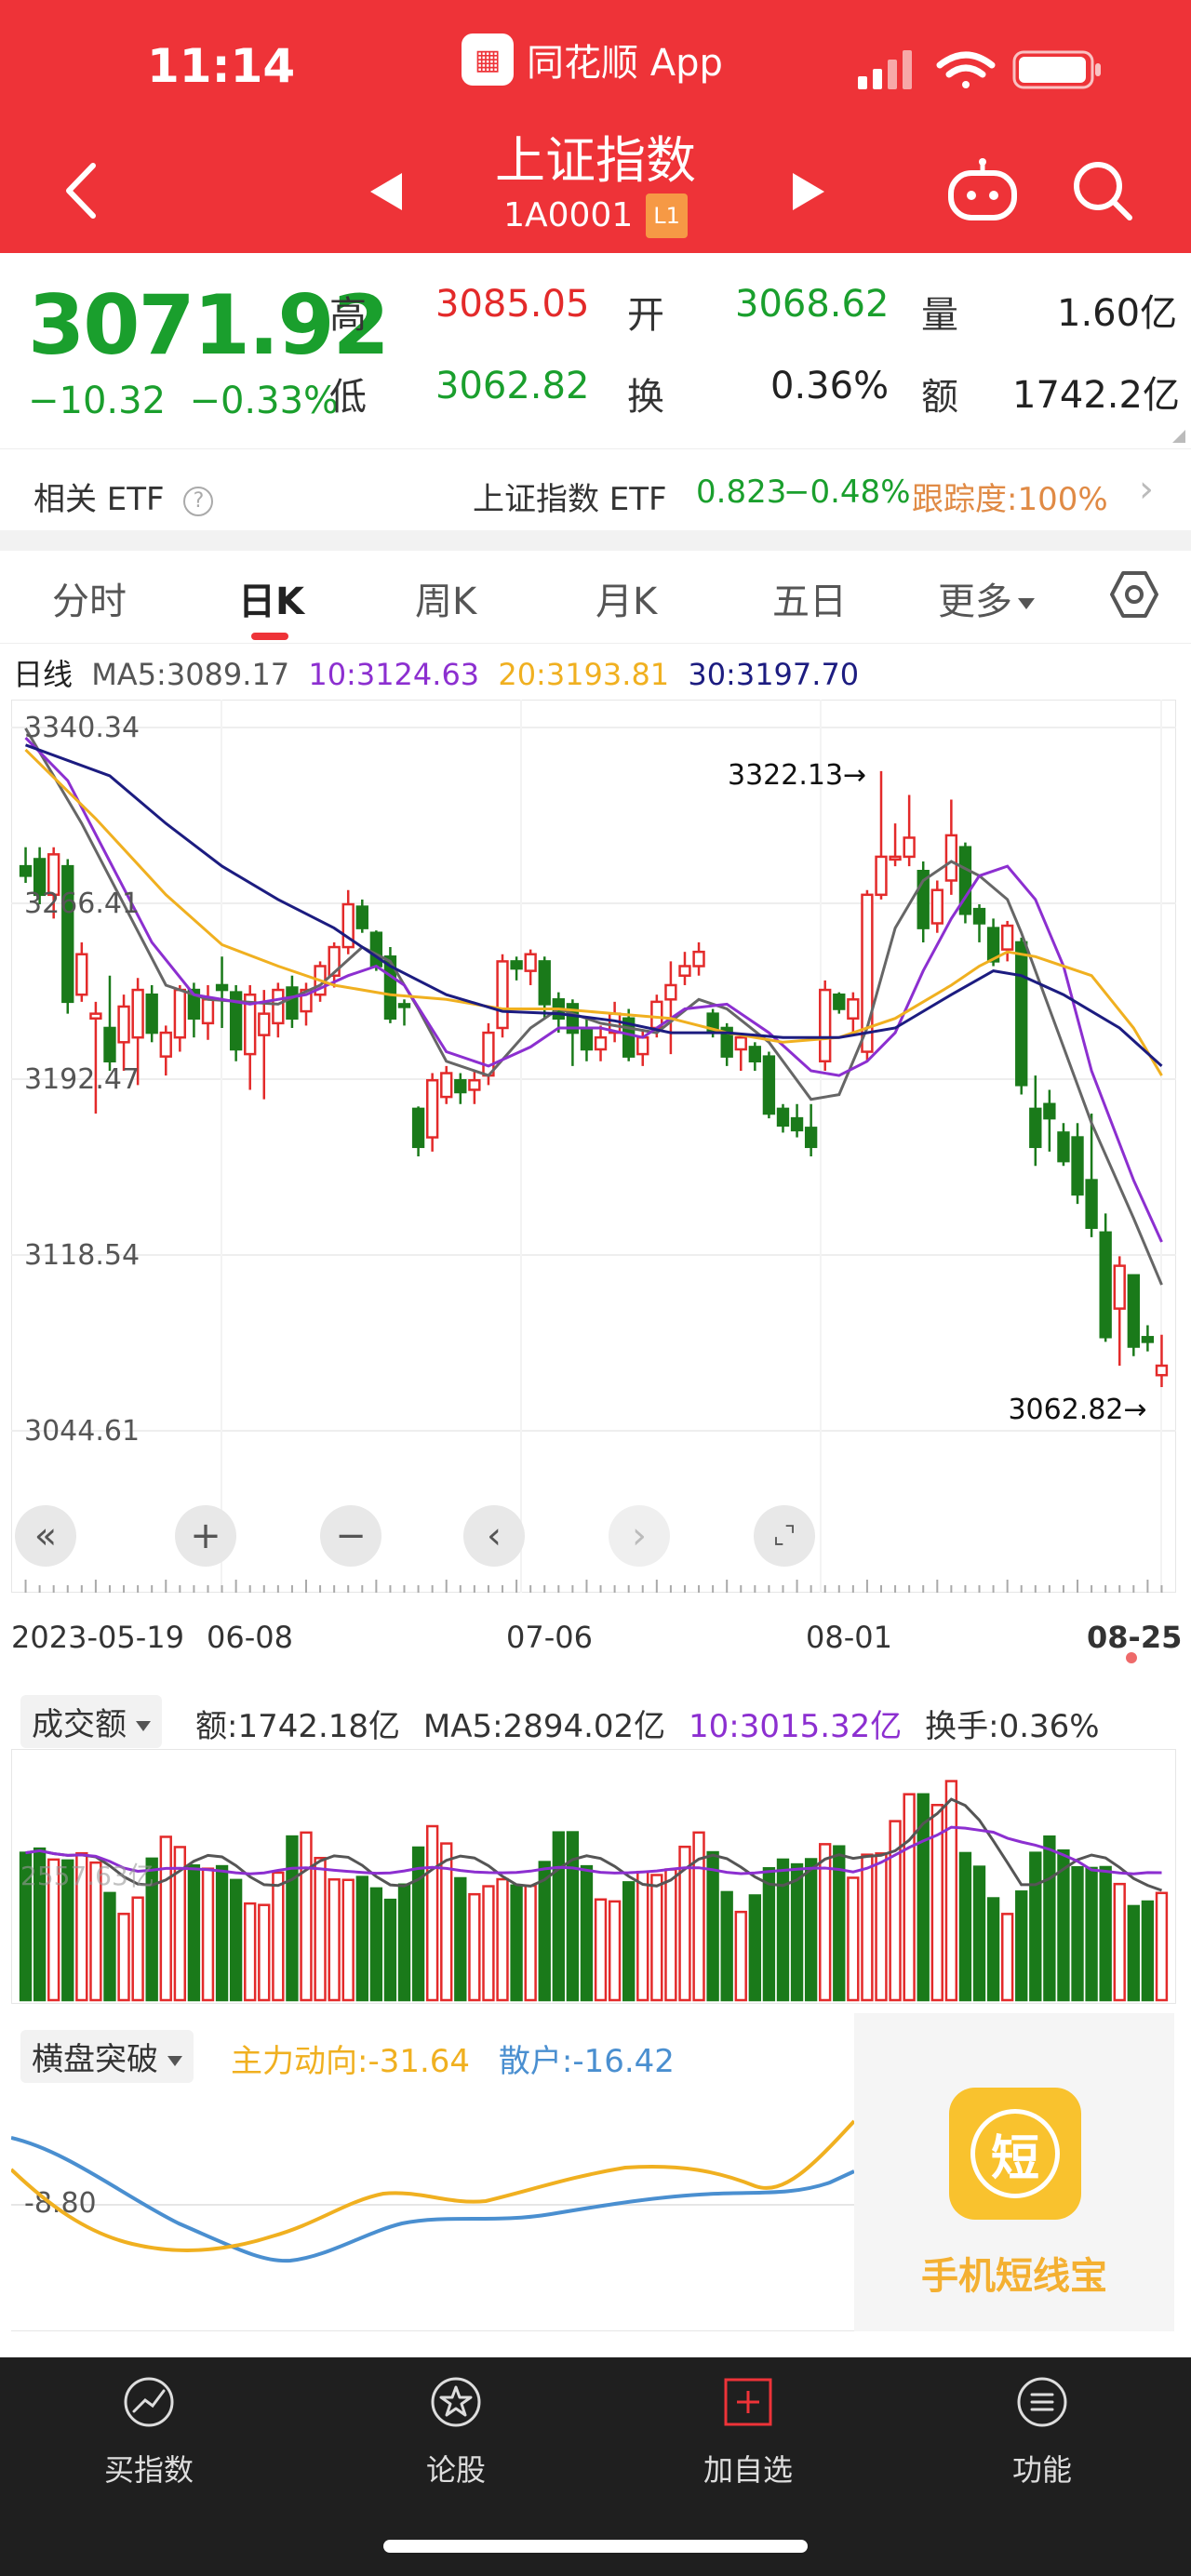  What do you see at coordinates (455, 2470) in the screenshot?
I see `nav-label: 论股` at bounding box center [455, 2470].